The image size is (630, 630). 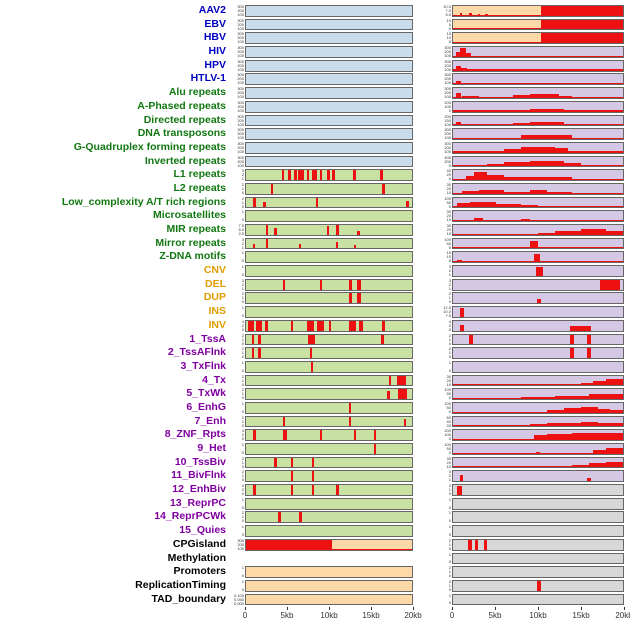 What do you see at coordinates (215, 23) in the screenshot?
I see `track-label: EBV` at bounding box center [215, 23].